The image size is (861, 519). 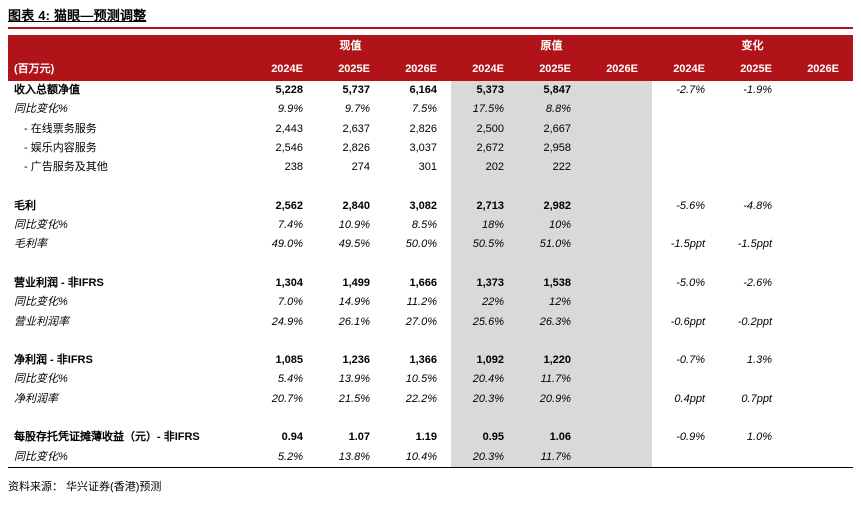 I want to click on cell: 7.4%, so click(x=290, y=225).